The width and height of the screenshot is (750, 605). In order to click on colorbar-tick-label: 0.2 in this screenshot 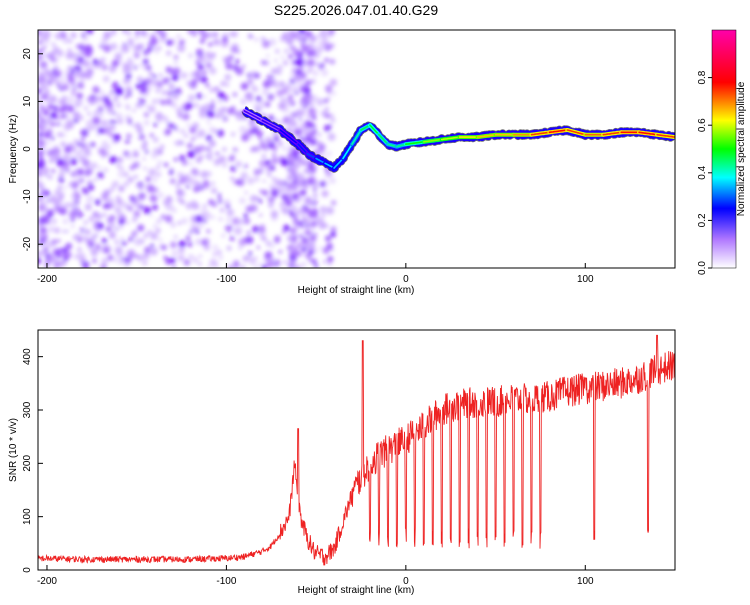, I will do `click(702, 220)`.